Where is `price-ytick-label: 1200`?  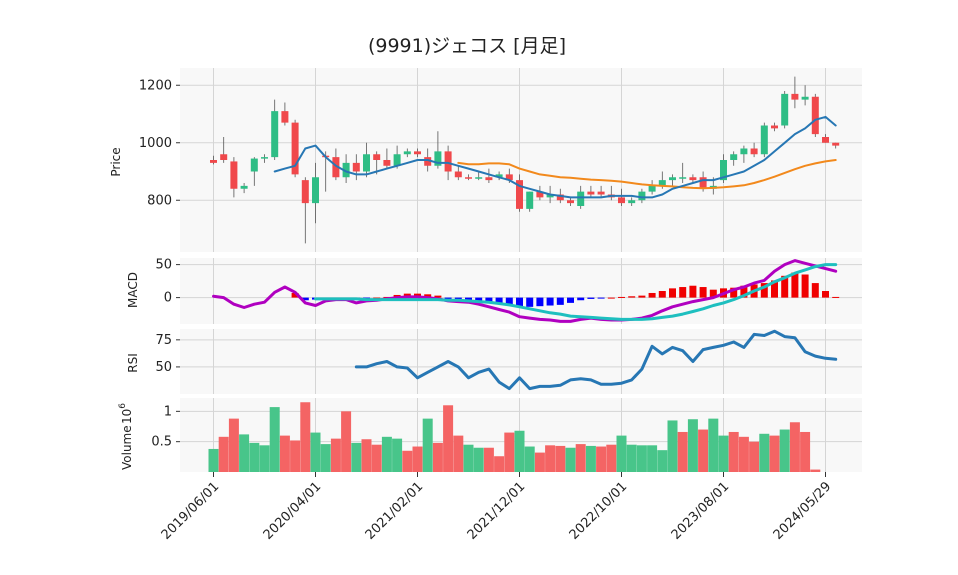
price-ytick-label: 1200 is located at coordinates (155, 85).